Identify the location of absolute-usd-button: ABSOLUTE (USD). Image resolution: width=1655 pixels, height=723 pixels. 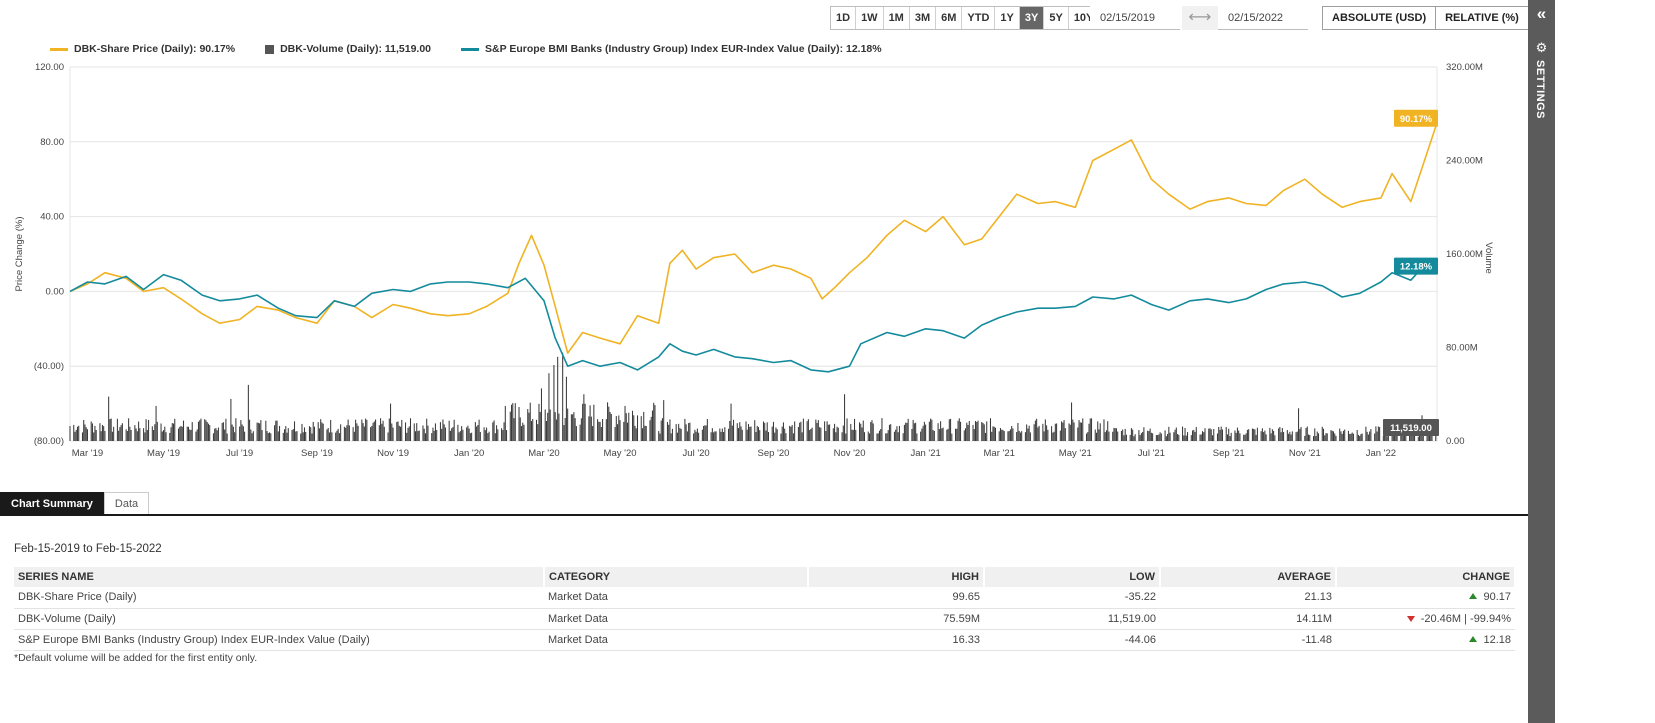
(1380, 18).